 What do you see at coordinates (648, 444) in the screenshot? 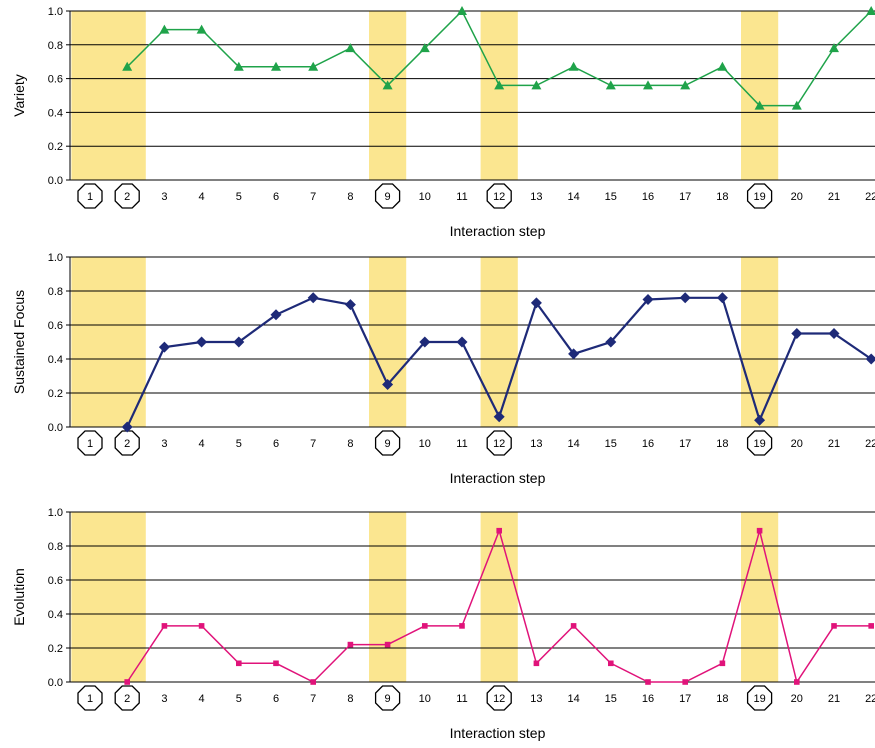
I see `x-tick-label: 16` at bounding box center [648, 444].